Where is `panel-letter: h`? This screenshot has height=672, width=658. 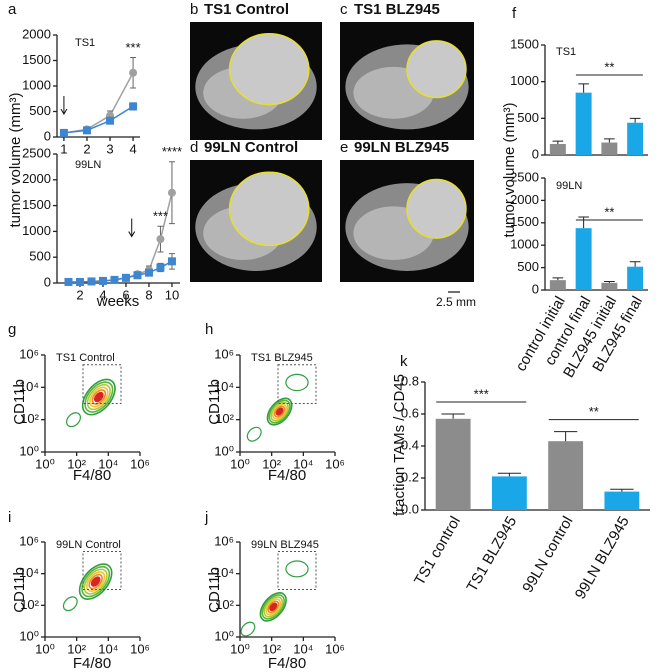
panel-letter: h is located at coordinates (209, 329).